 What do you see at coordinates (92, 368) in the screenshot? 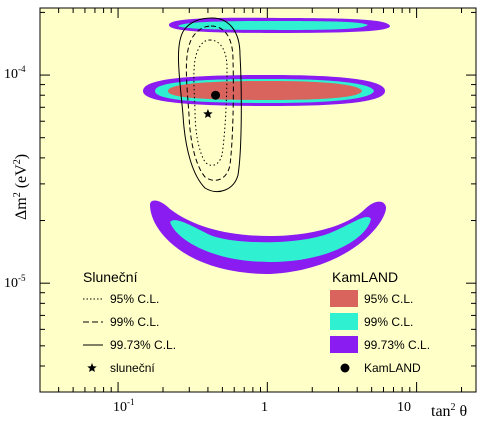
I see `solar-legend-star` at bounding box center [92, 368].